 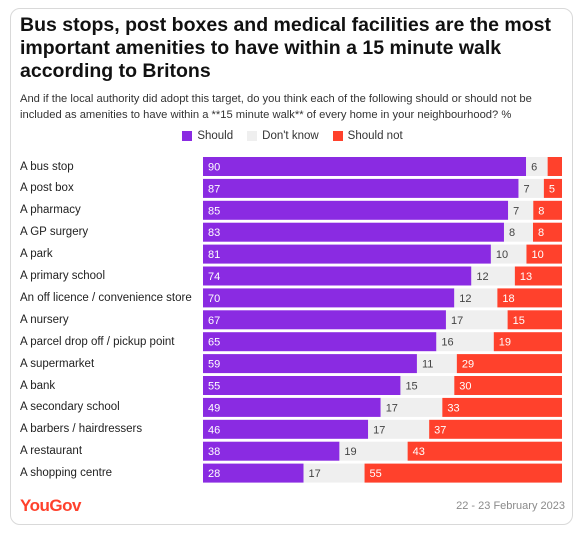 I want to click on category-label-a-park: A park, so click(x=36, y=254).